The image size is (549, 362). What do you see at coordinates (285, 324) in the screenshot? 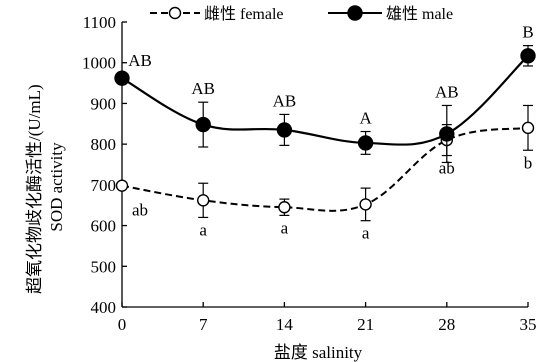
I see `x-tick-label: 14` at bounding box center [285, 324].